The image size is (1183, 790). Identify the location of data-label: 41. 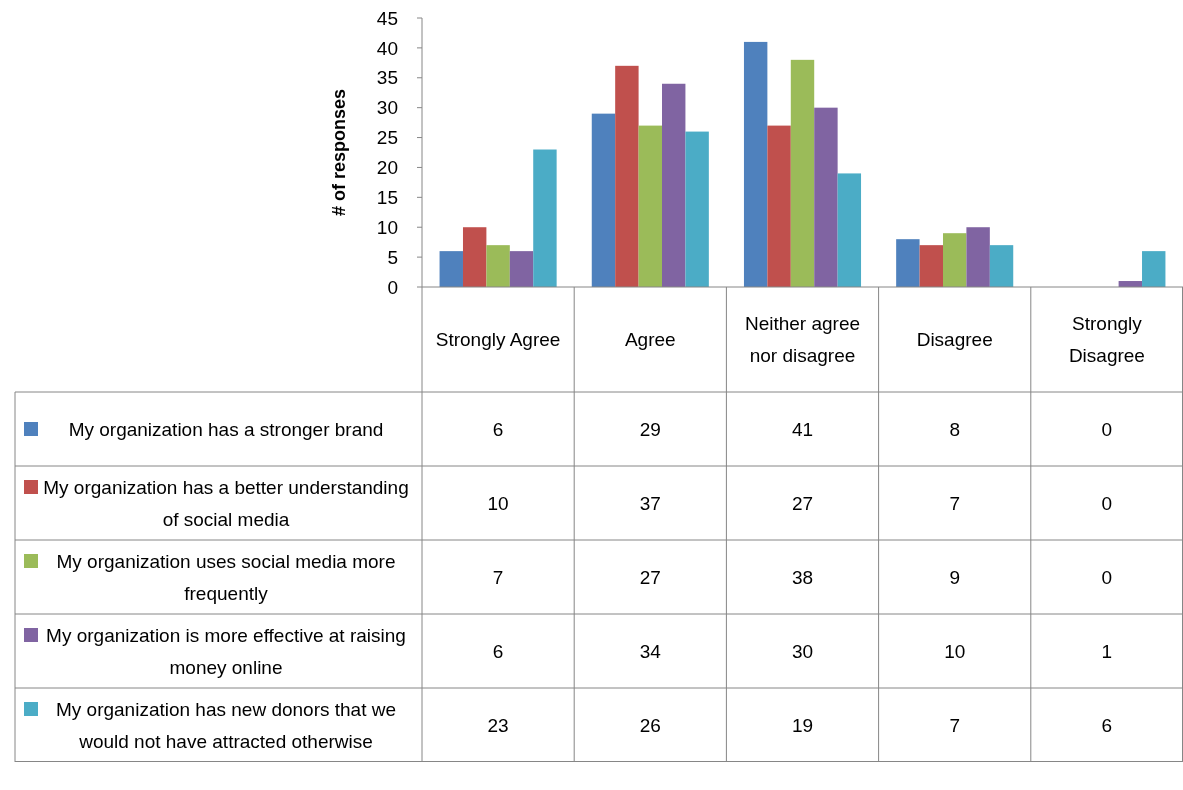
(802, 429).